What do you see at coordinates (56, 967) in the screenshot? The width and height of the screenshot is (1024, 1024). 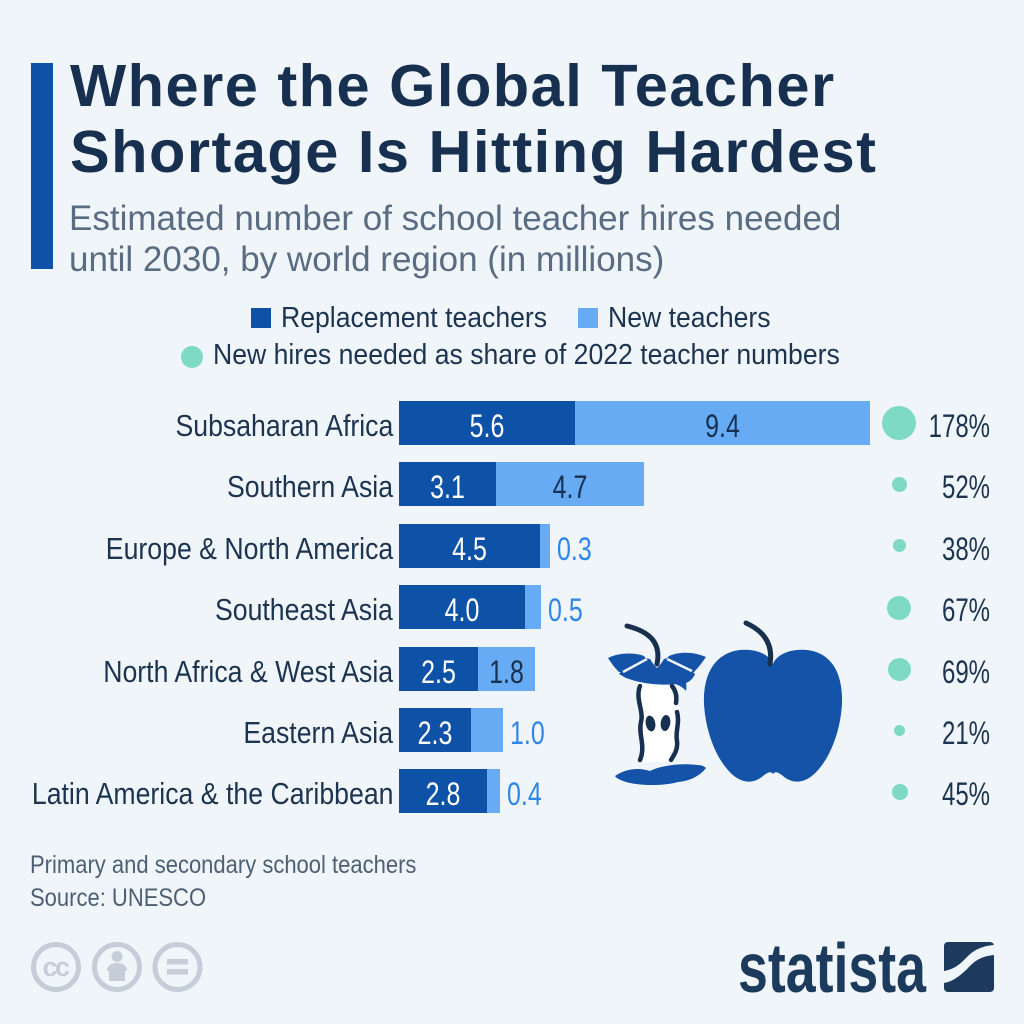 I see `svg-text: cc` at bounding box center [56, 967].